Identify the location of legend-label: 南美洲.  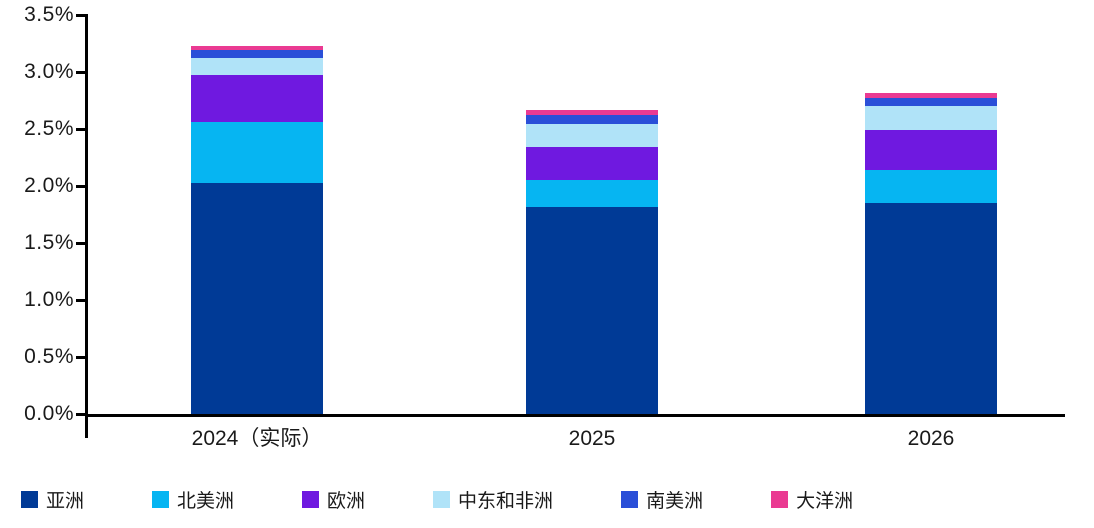
(675, 501).